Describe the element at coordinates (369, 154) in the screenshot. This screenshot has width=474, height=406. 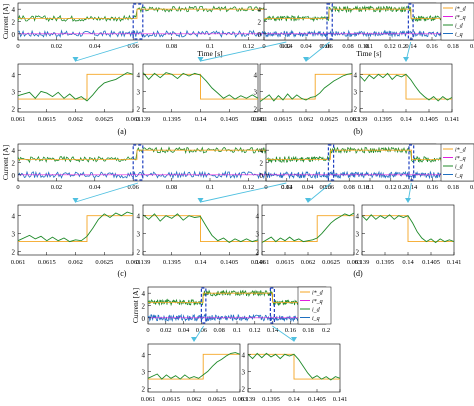
I see `series-id-line-d` at that location.